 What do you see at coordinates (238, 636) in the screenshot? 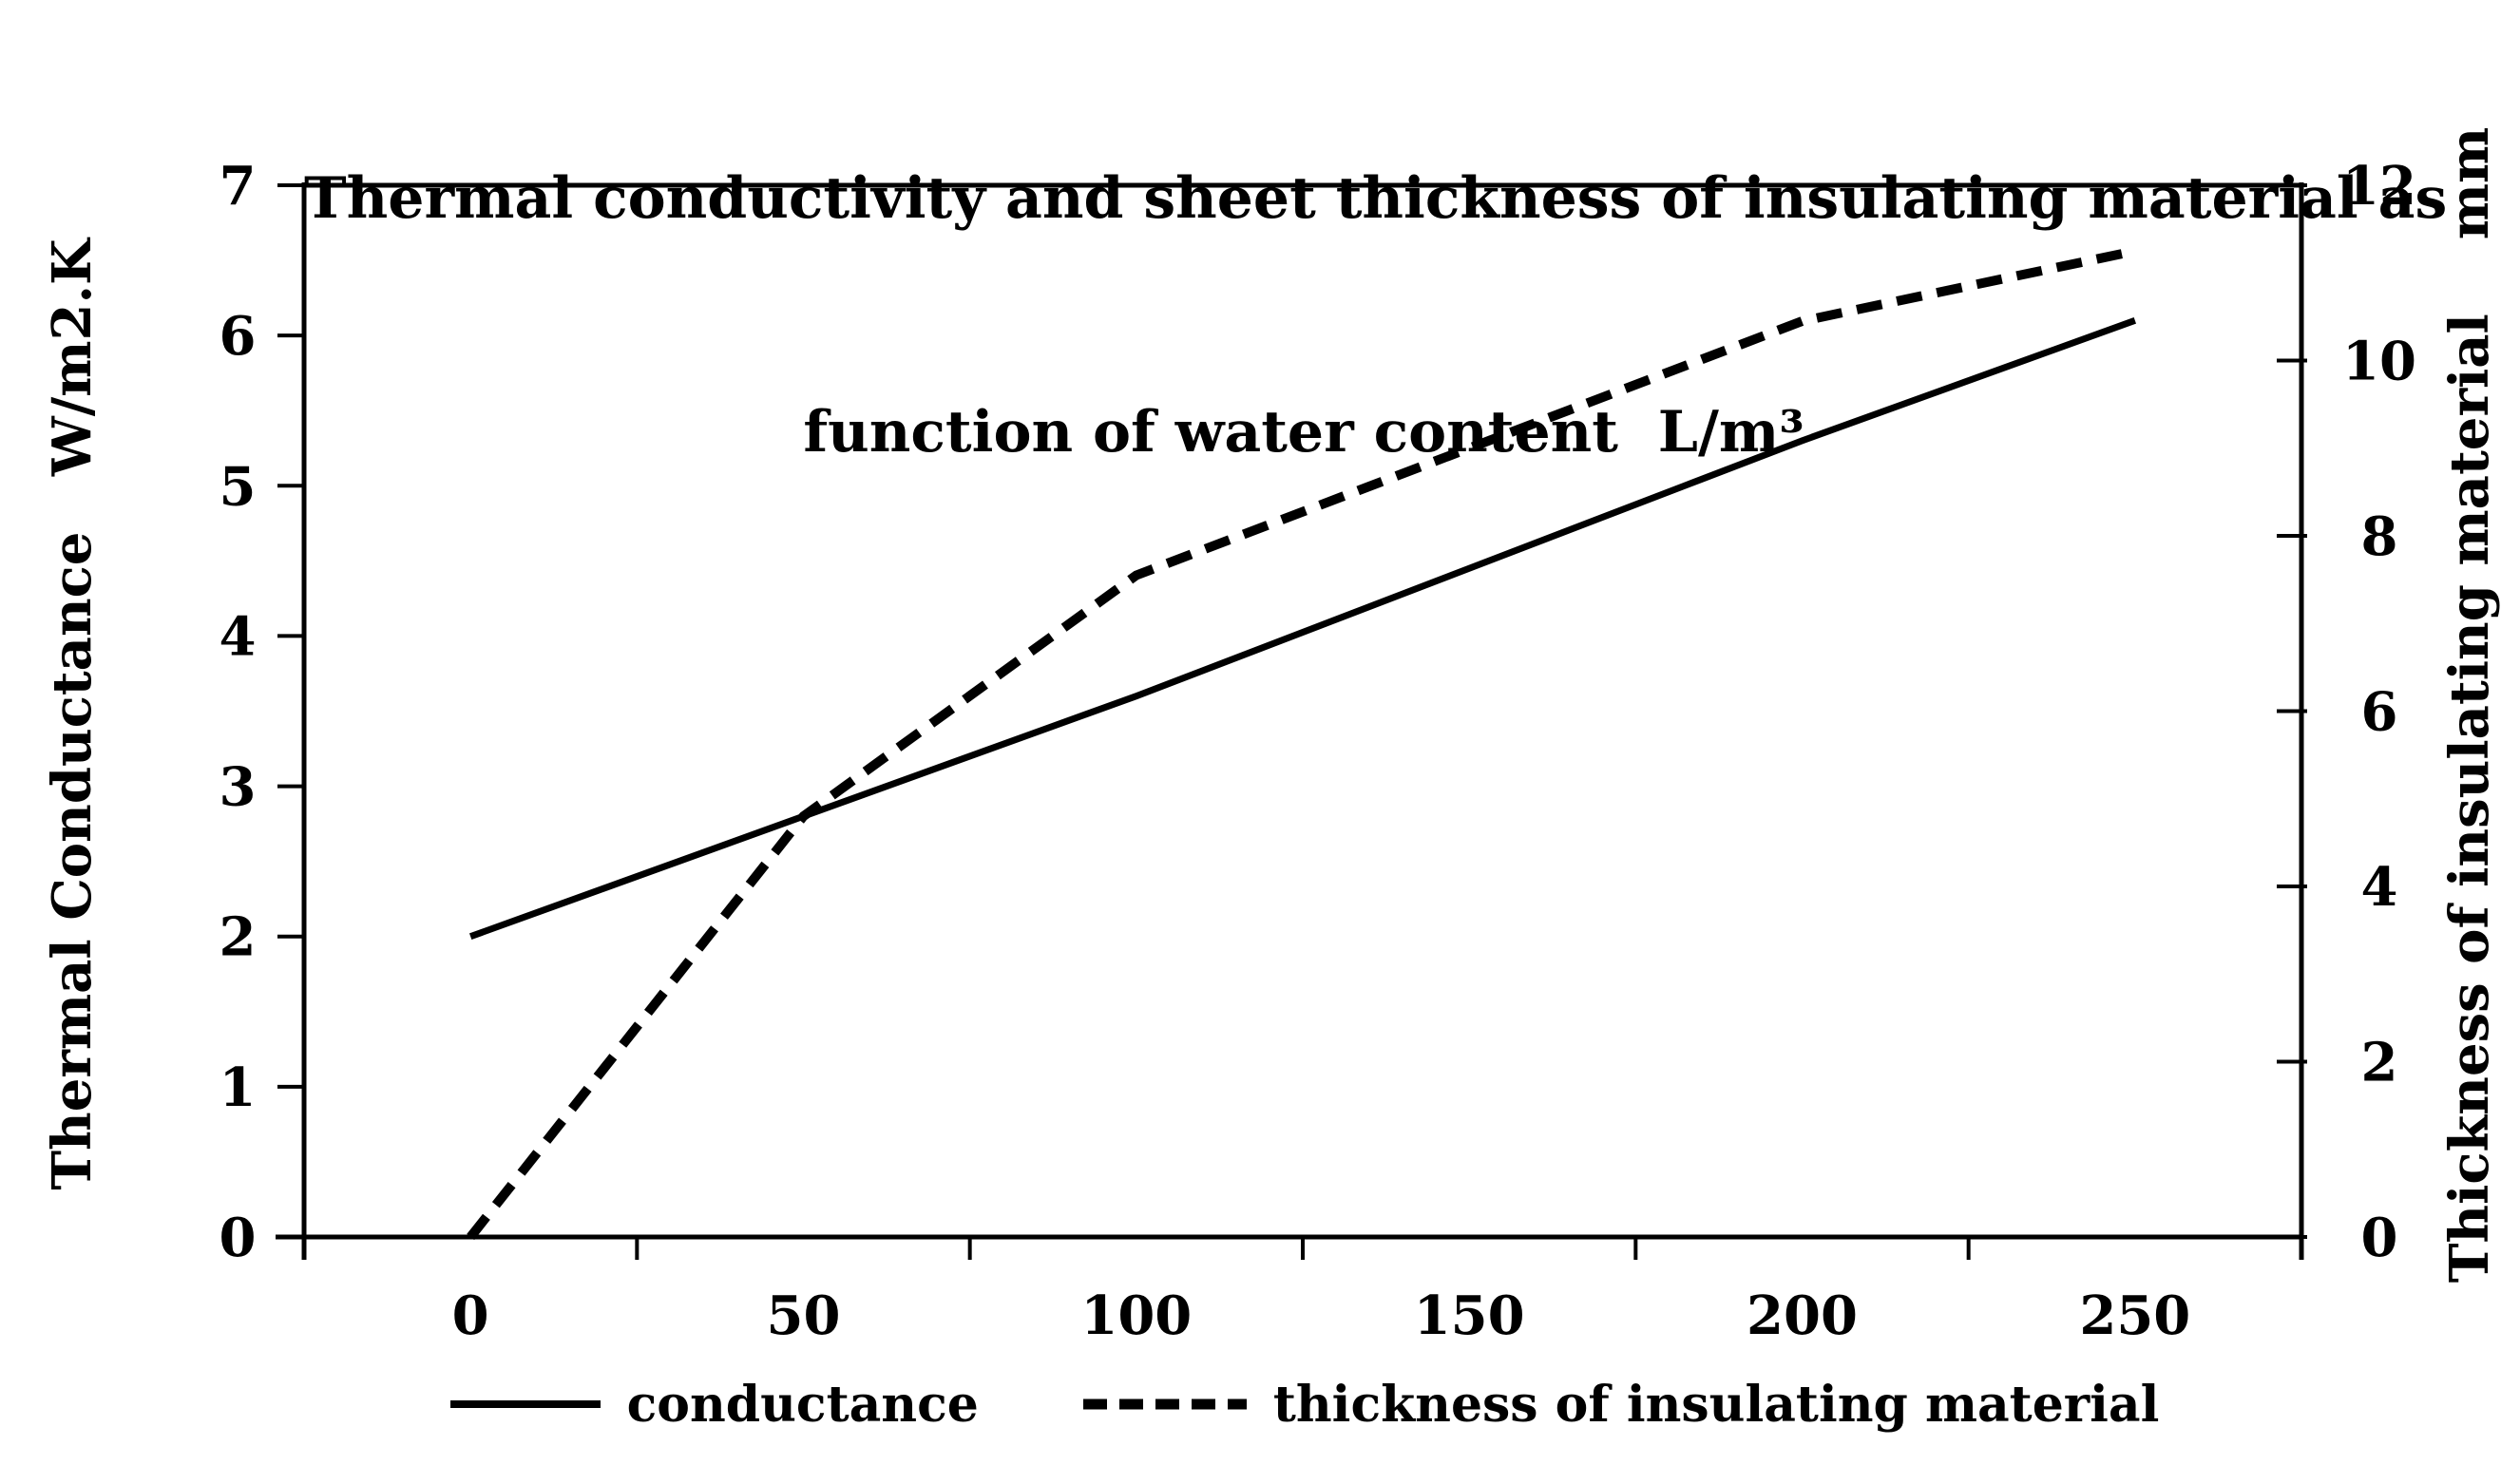
I see `left-y-tick-label: 4` at bounding box center [238, 636].